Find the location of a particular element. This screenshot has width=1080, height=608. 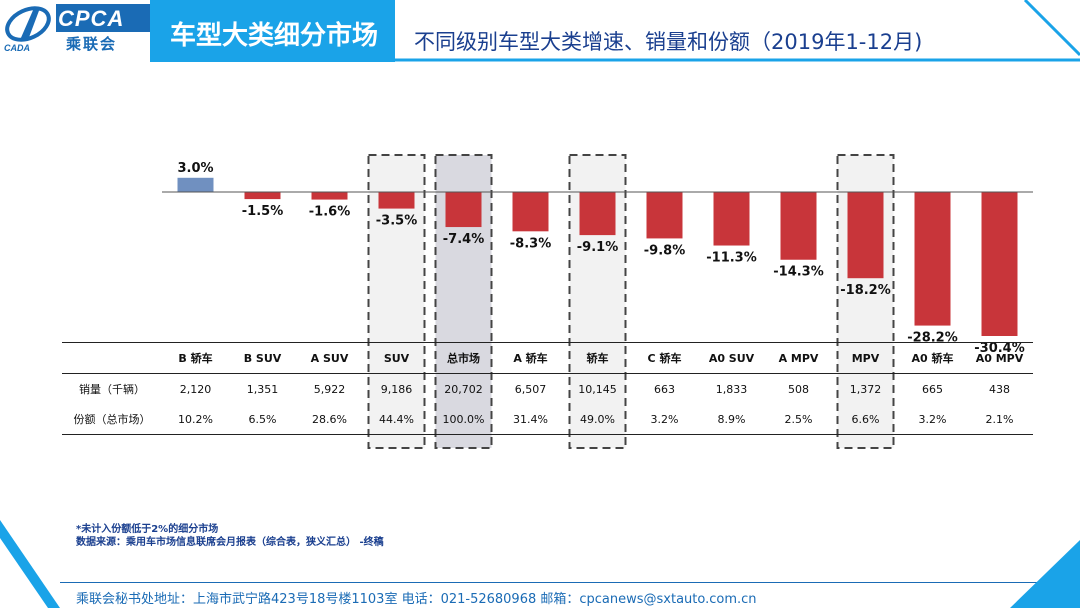

note-line-1: *未计入份额低于2%的细分市场 is located at coordinates (147, 529).